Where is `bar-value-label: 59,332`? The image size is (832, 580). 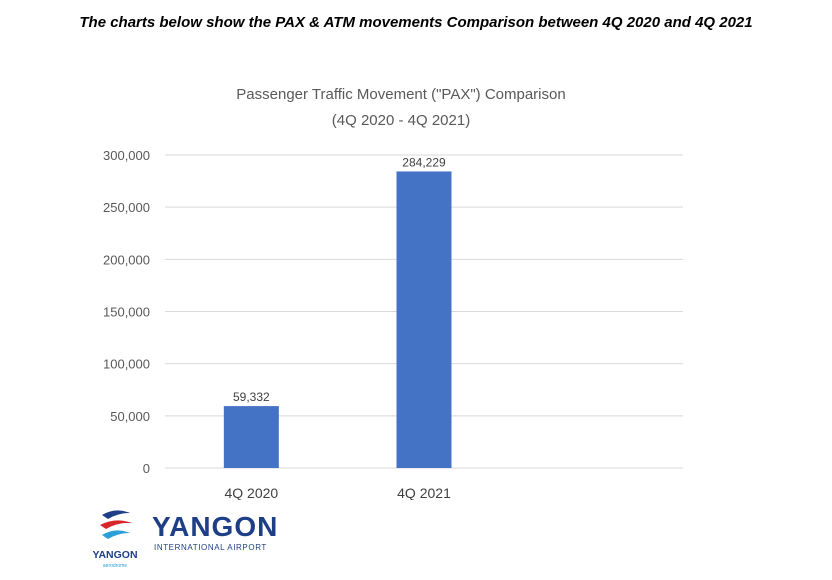
bar-value-label: 59,332 is located at coordinates (251, 397).